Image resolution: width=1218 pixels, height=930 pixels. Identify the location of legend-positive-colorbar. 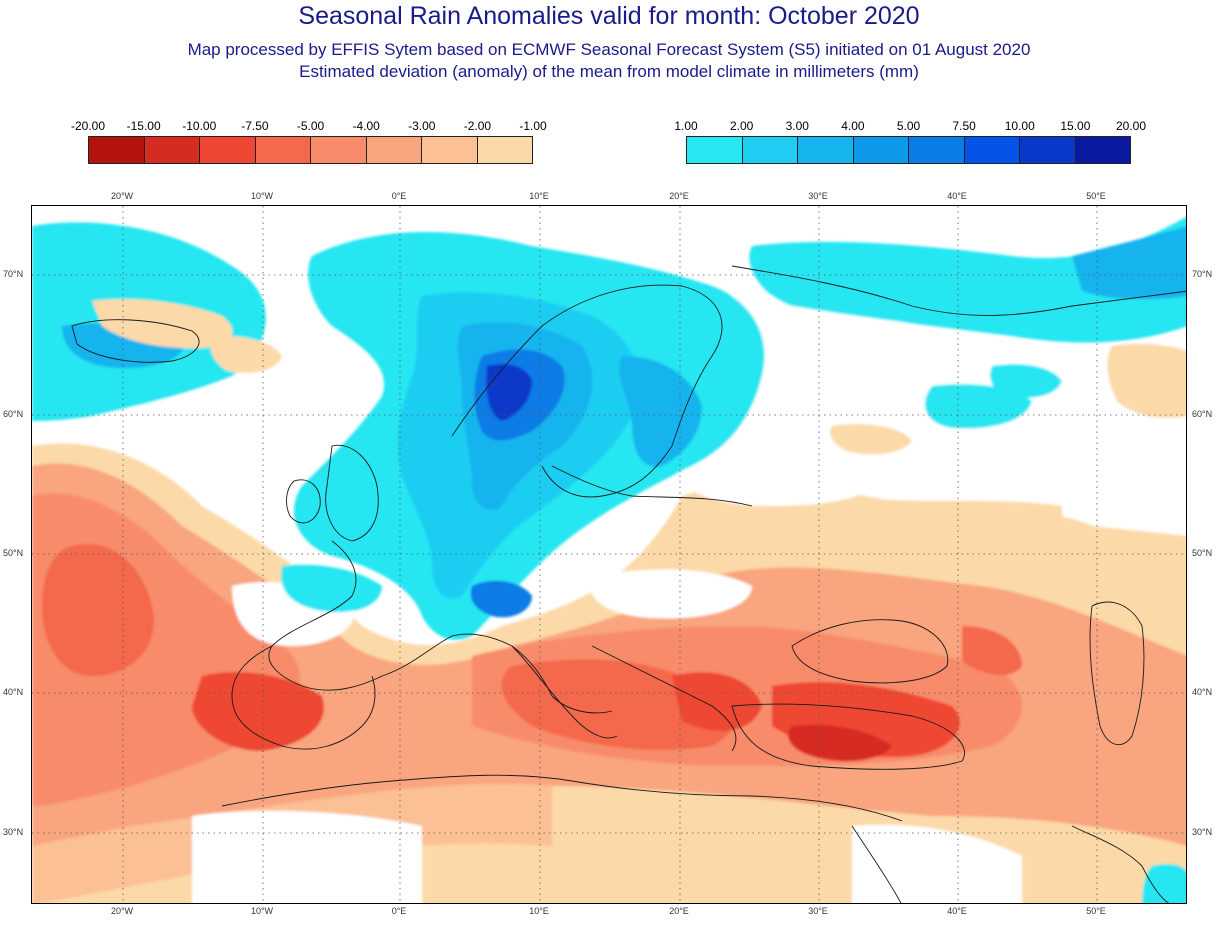
(908, 150).